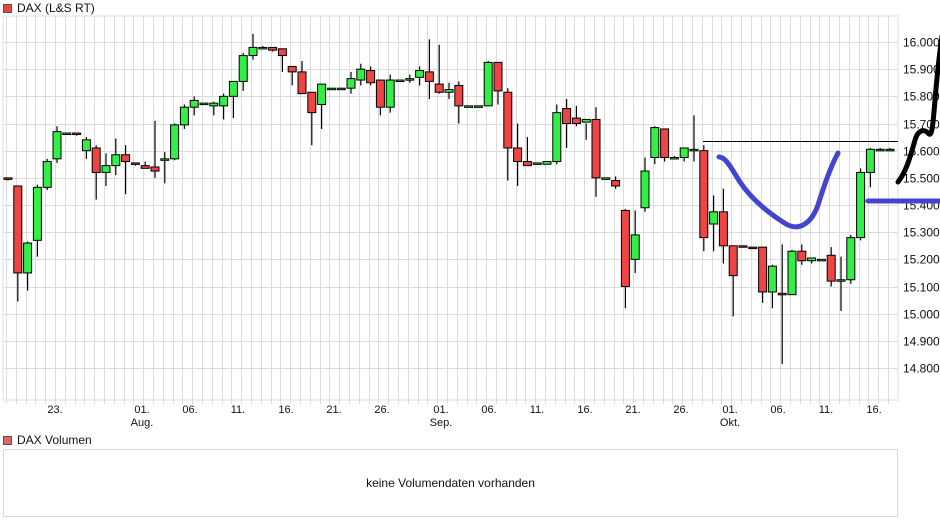 This screenshot has height=526, width=940. I want to click on y-tick-label: 15.300, so click(921, 233).